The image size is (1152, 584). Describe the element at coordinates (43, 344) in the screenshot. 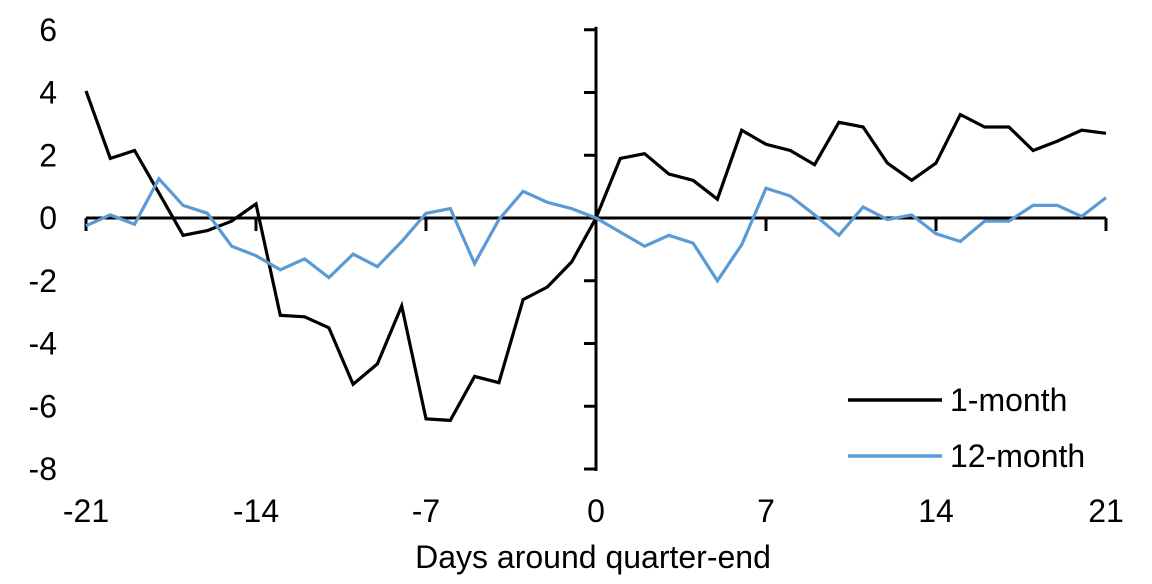

I see `y-tick-label: -4` at that location.